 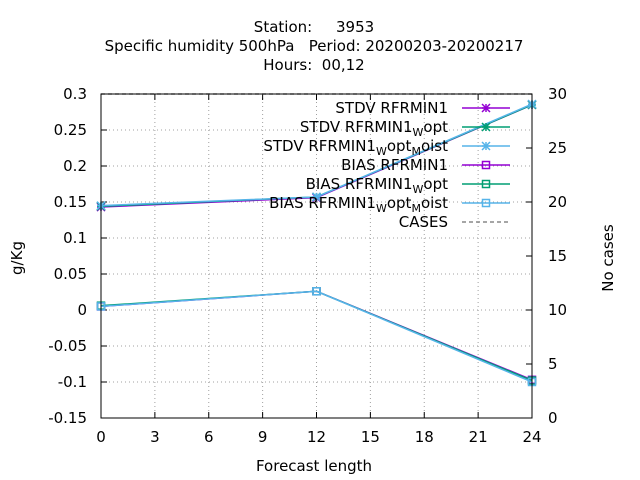 What do you see at coordinates (70, 130) in the screenshot?
I see `y-tick-label: 0.25` at bounding box center [70, 130].